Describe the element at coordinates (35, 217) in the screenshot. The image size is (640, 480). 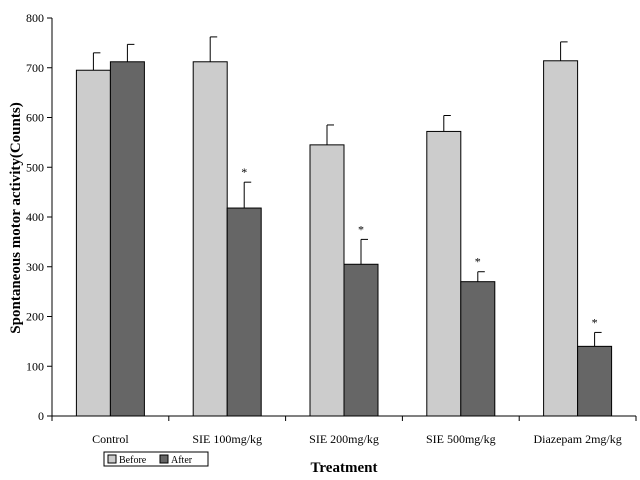
I see `y-tick-label: 400` at that location.